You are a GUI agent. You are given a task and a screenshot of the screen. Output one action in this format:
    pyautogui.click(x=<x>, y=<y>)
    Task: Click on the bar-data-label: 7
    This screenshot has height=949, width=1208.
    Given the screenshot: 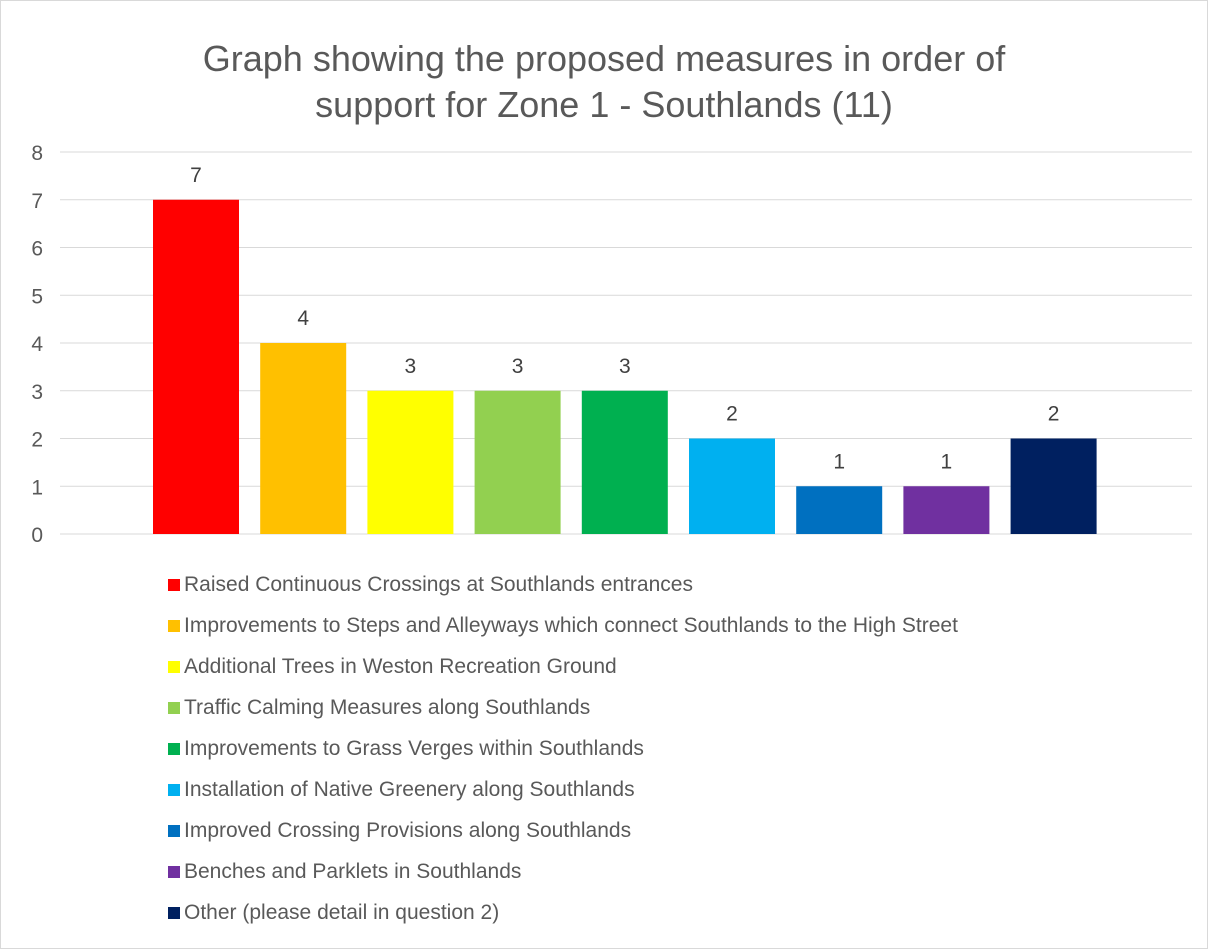 What is the action you would take?
    pyautogui.click(x=196, y=175)
    